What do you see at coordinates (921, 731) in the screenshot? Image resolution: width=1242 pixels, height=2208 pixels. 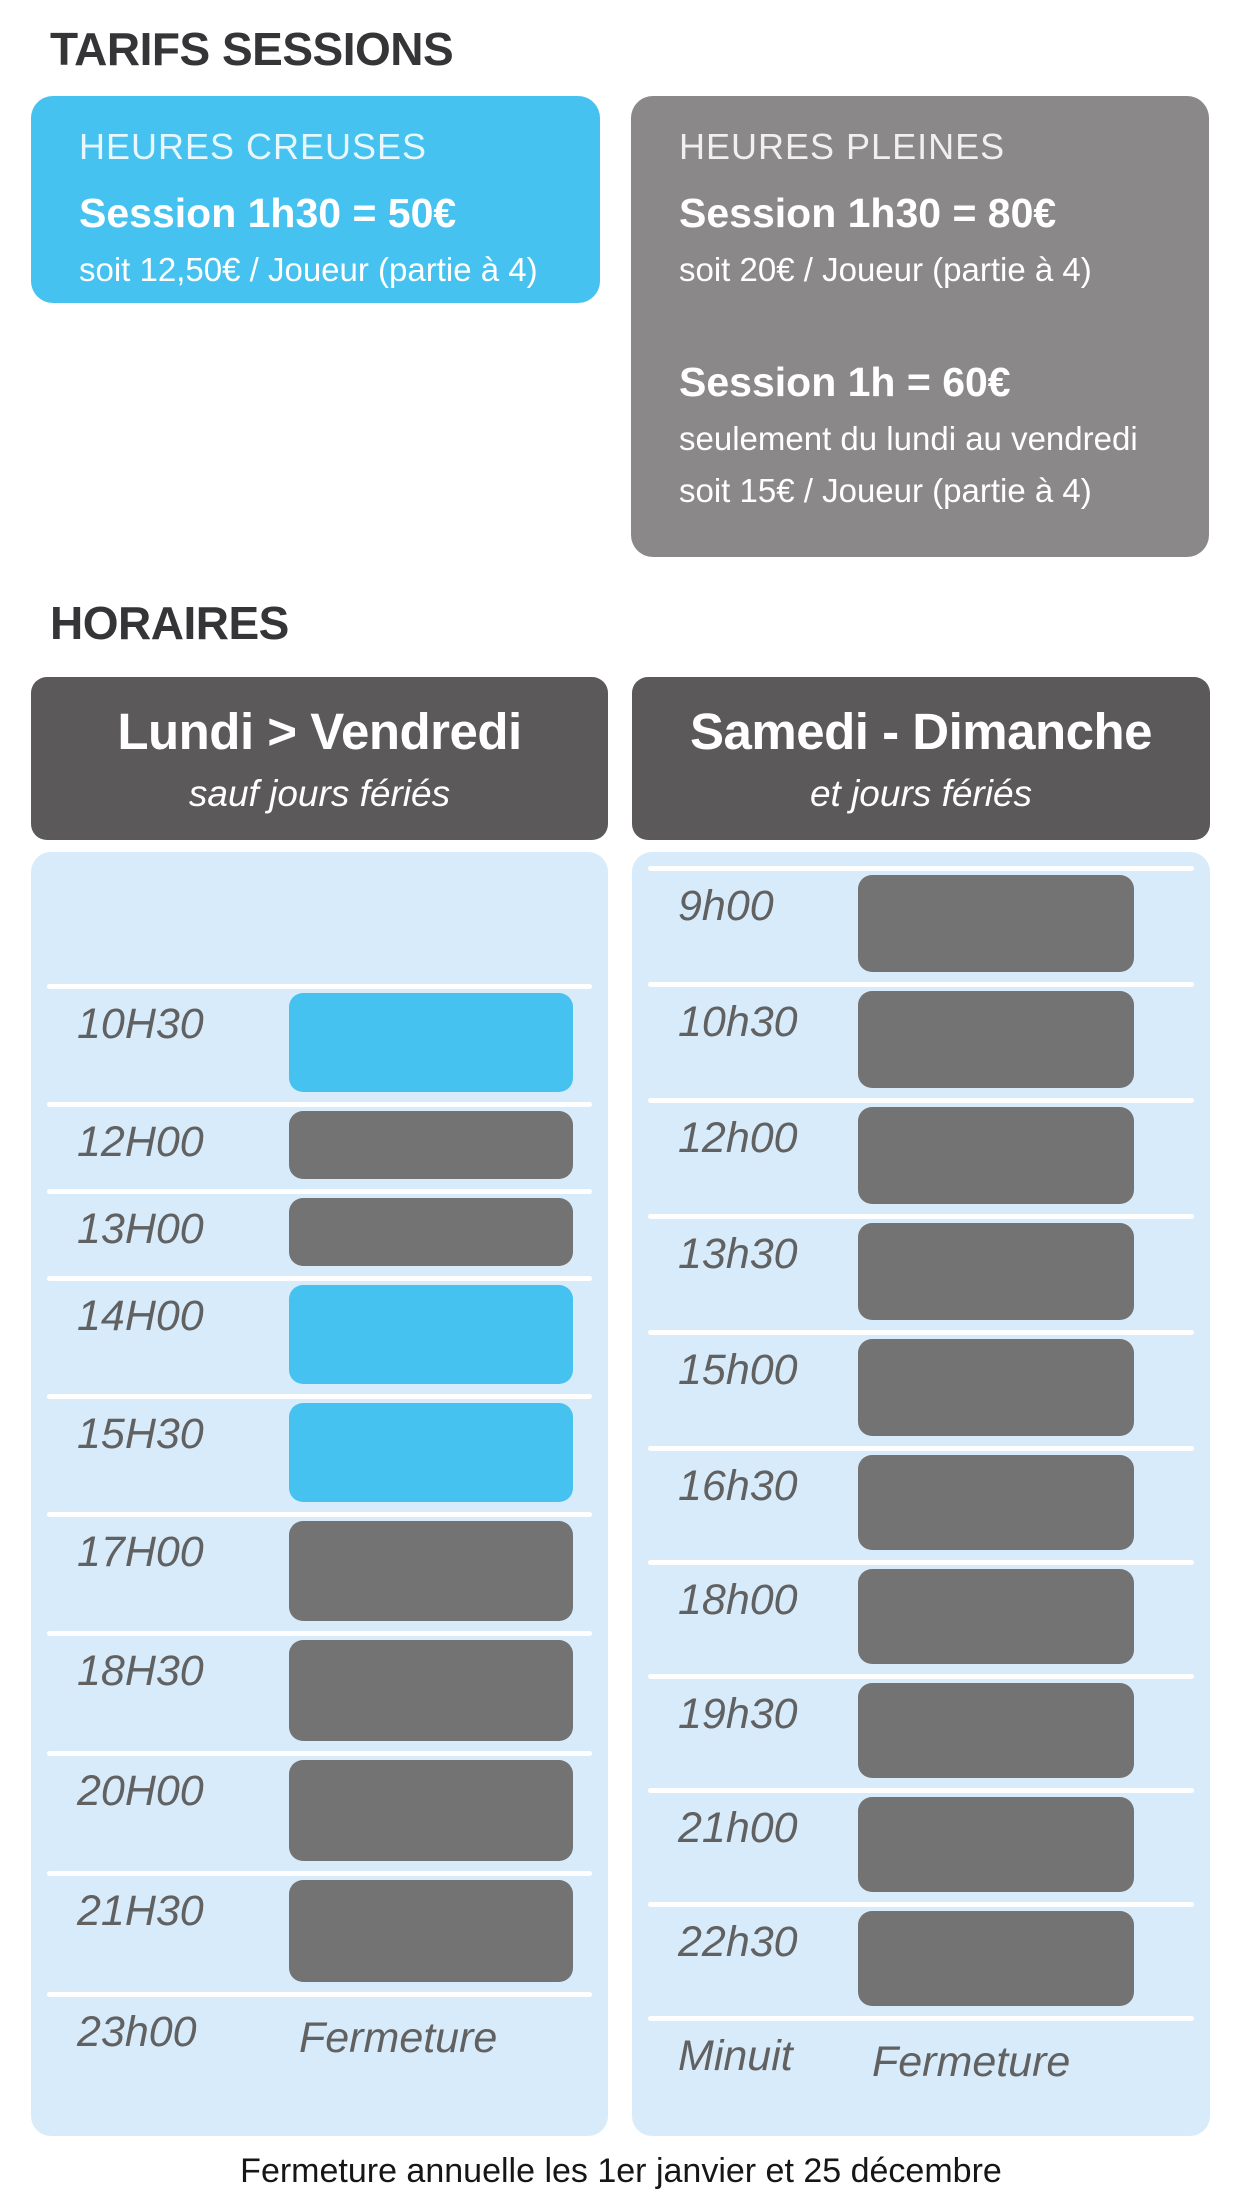 I see `day-title: Samedi - Dimanche` at bounding box center [921, 731].